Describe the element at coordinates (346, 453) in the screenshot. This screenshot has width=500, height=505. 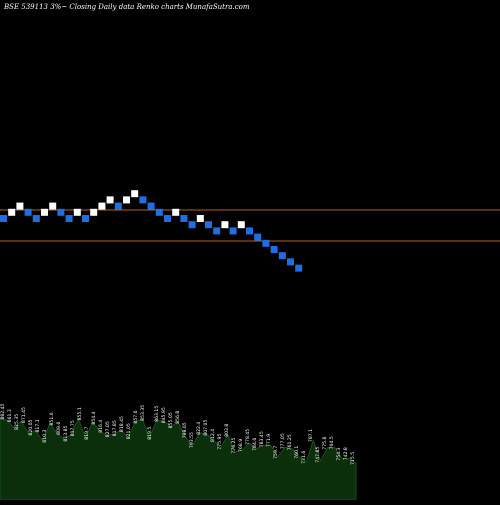
I see `volume-label: 742.8` at that location.